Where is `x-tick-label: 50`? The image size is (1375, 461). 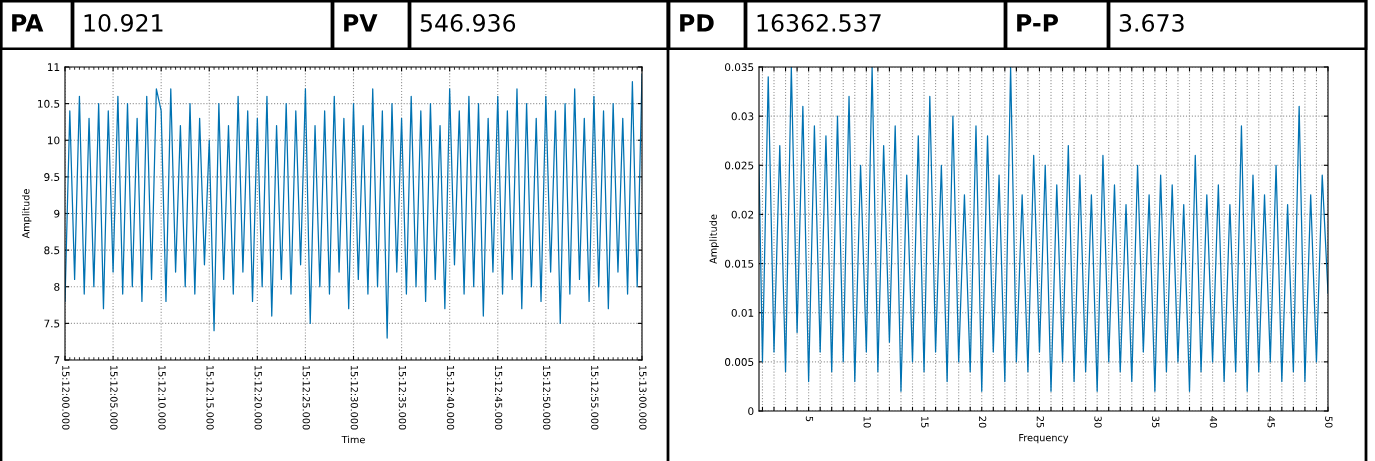 x-tick-label: 50 is located at coordinates (1329, 422).